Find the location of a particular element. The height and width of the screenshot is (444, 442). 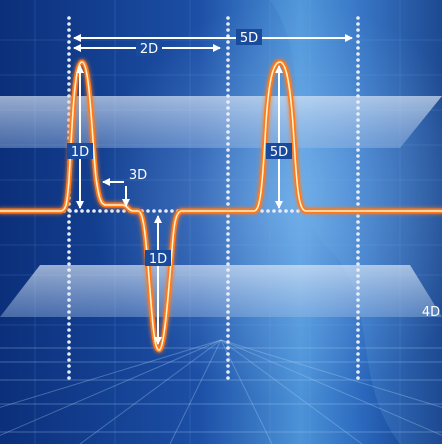

label-top-2d: 2D is located at coordinates (149, 49).